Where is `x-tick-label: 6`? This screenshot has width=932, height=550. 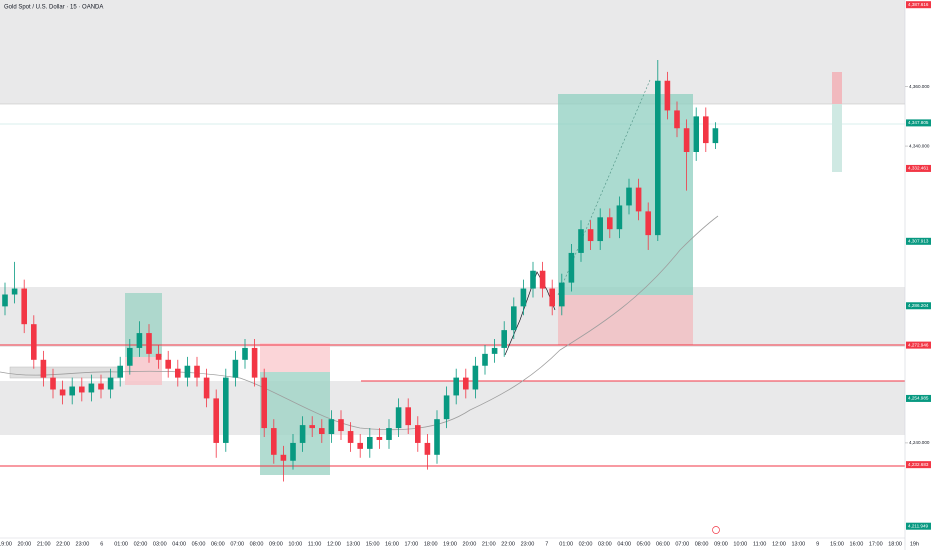 x-tick-label: 6 is located at coordinates (101, 544).